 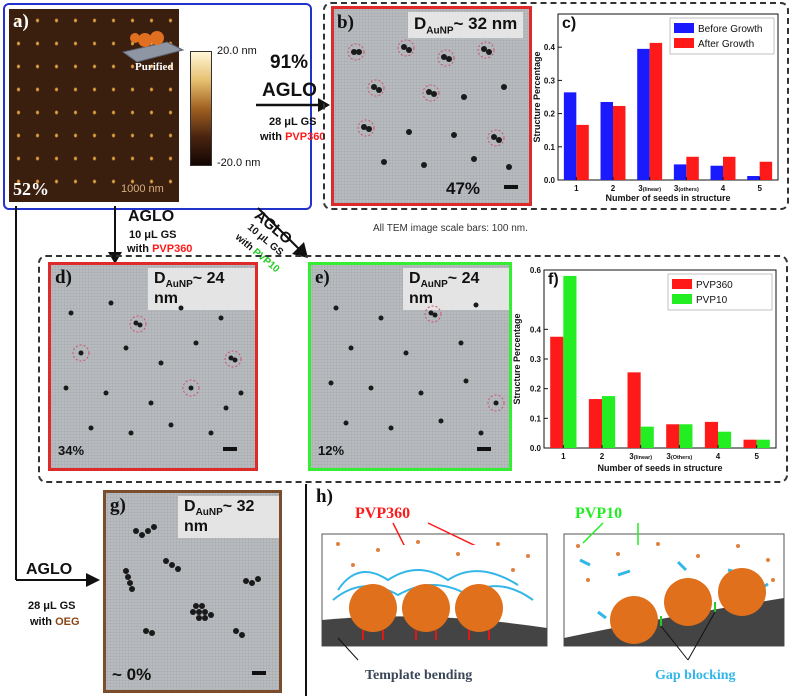 I want to click on panel-label: c), so click(x=569, y=23).